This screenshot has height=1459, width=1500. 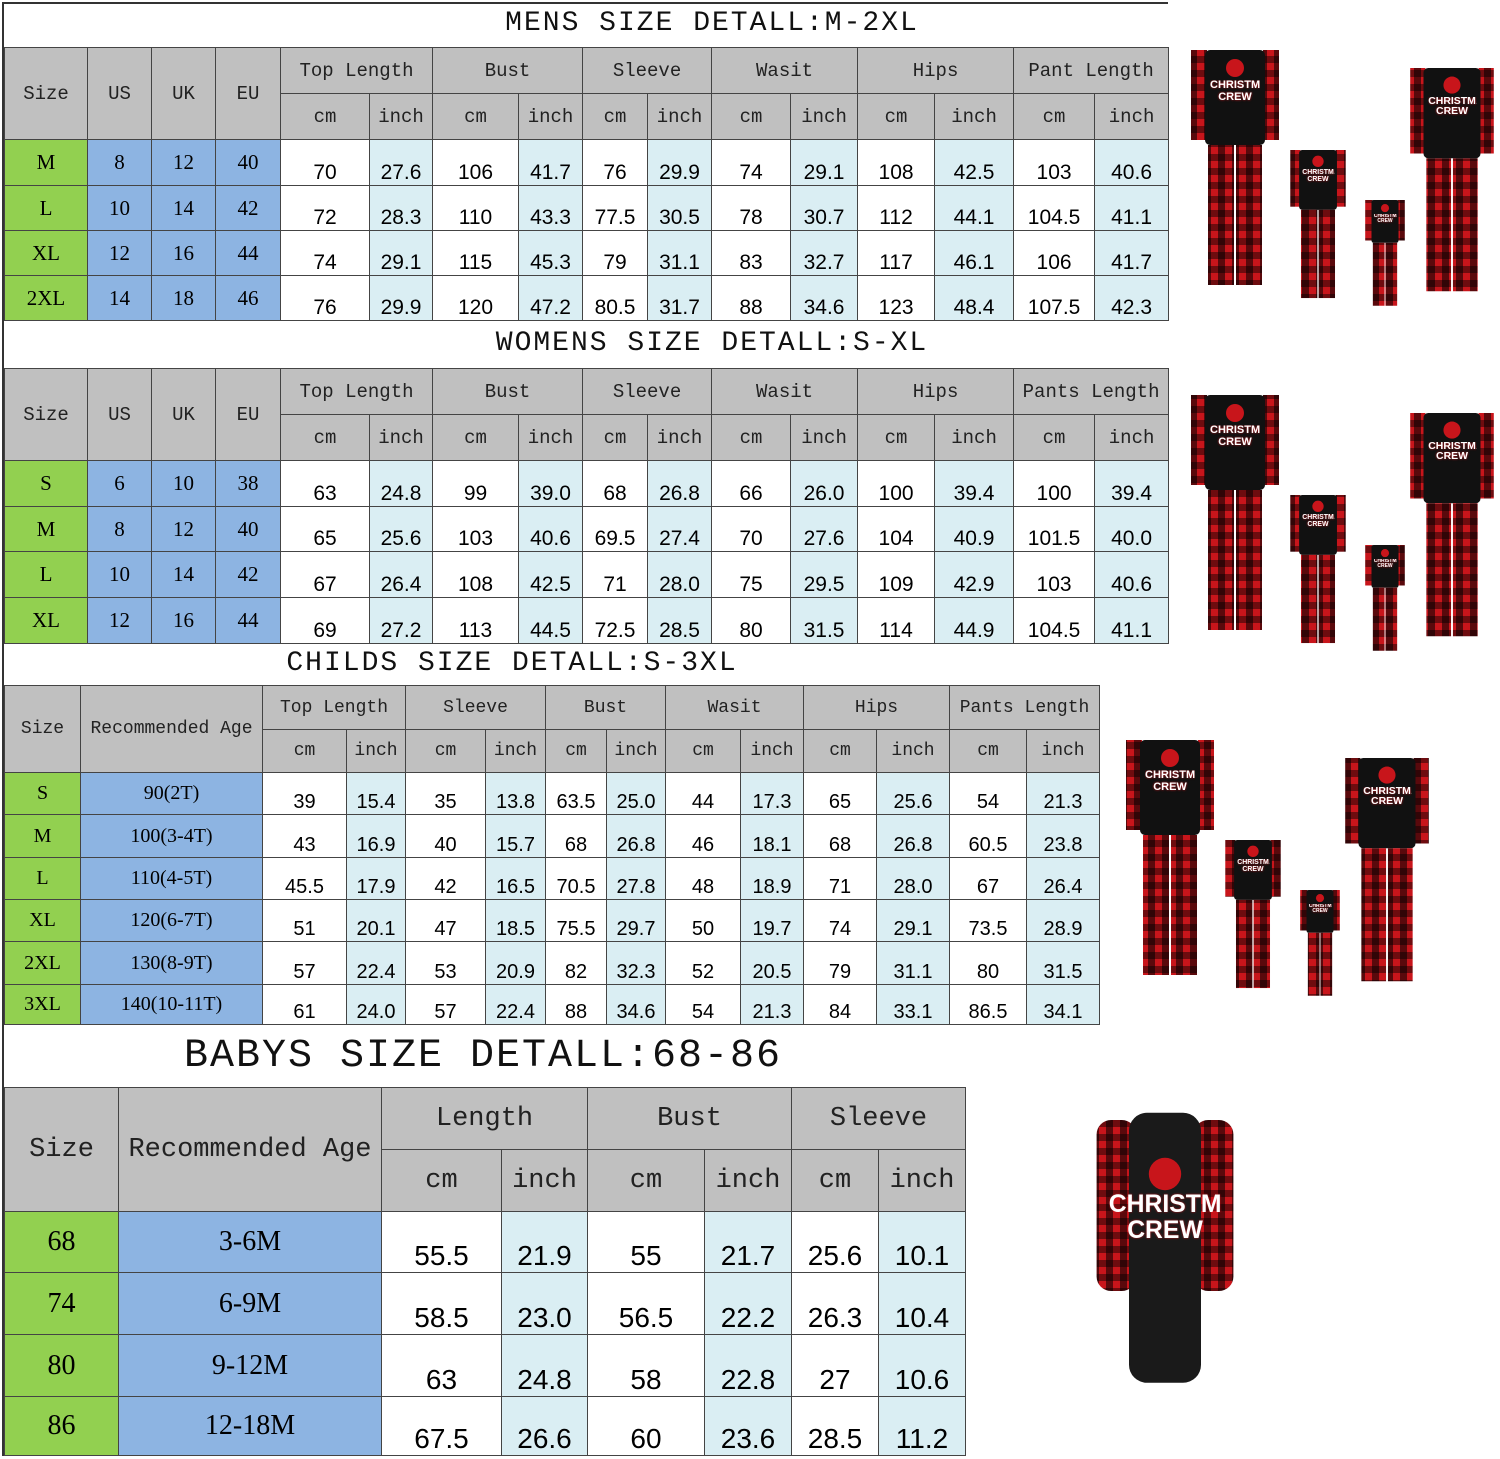 What do you see at coordinates (445, 920) in the screenshot?
I see `cm-value: 47` at bounding box center [445, 920].